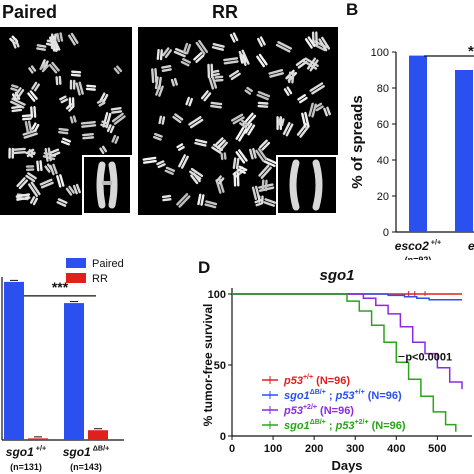 The image size is (474, 474). I want to click on legend-swatch, so click(76, 278).